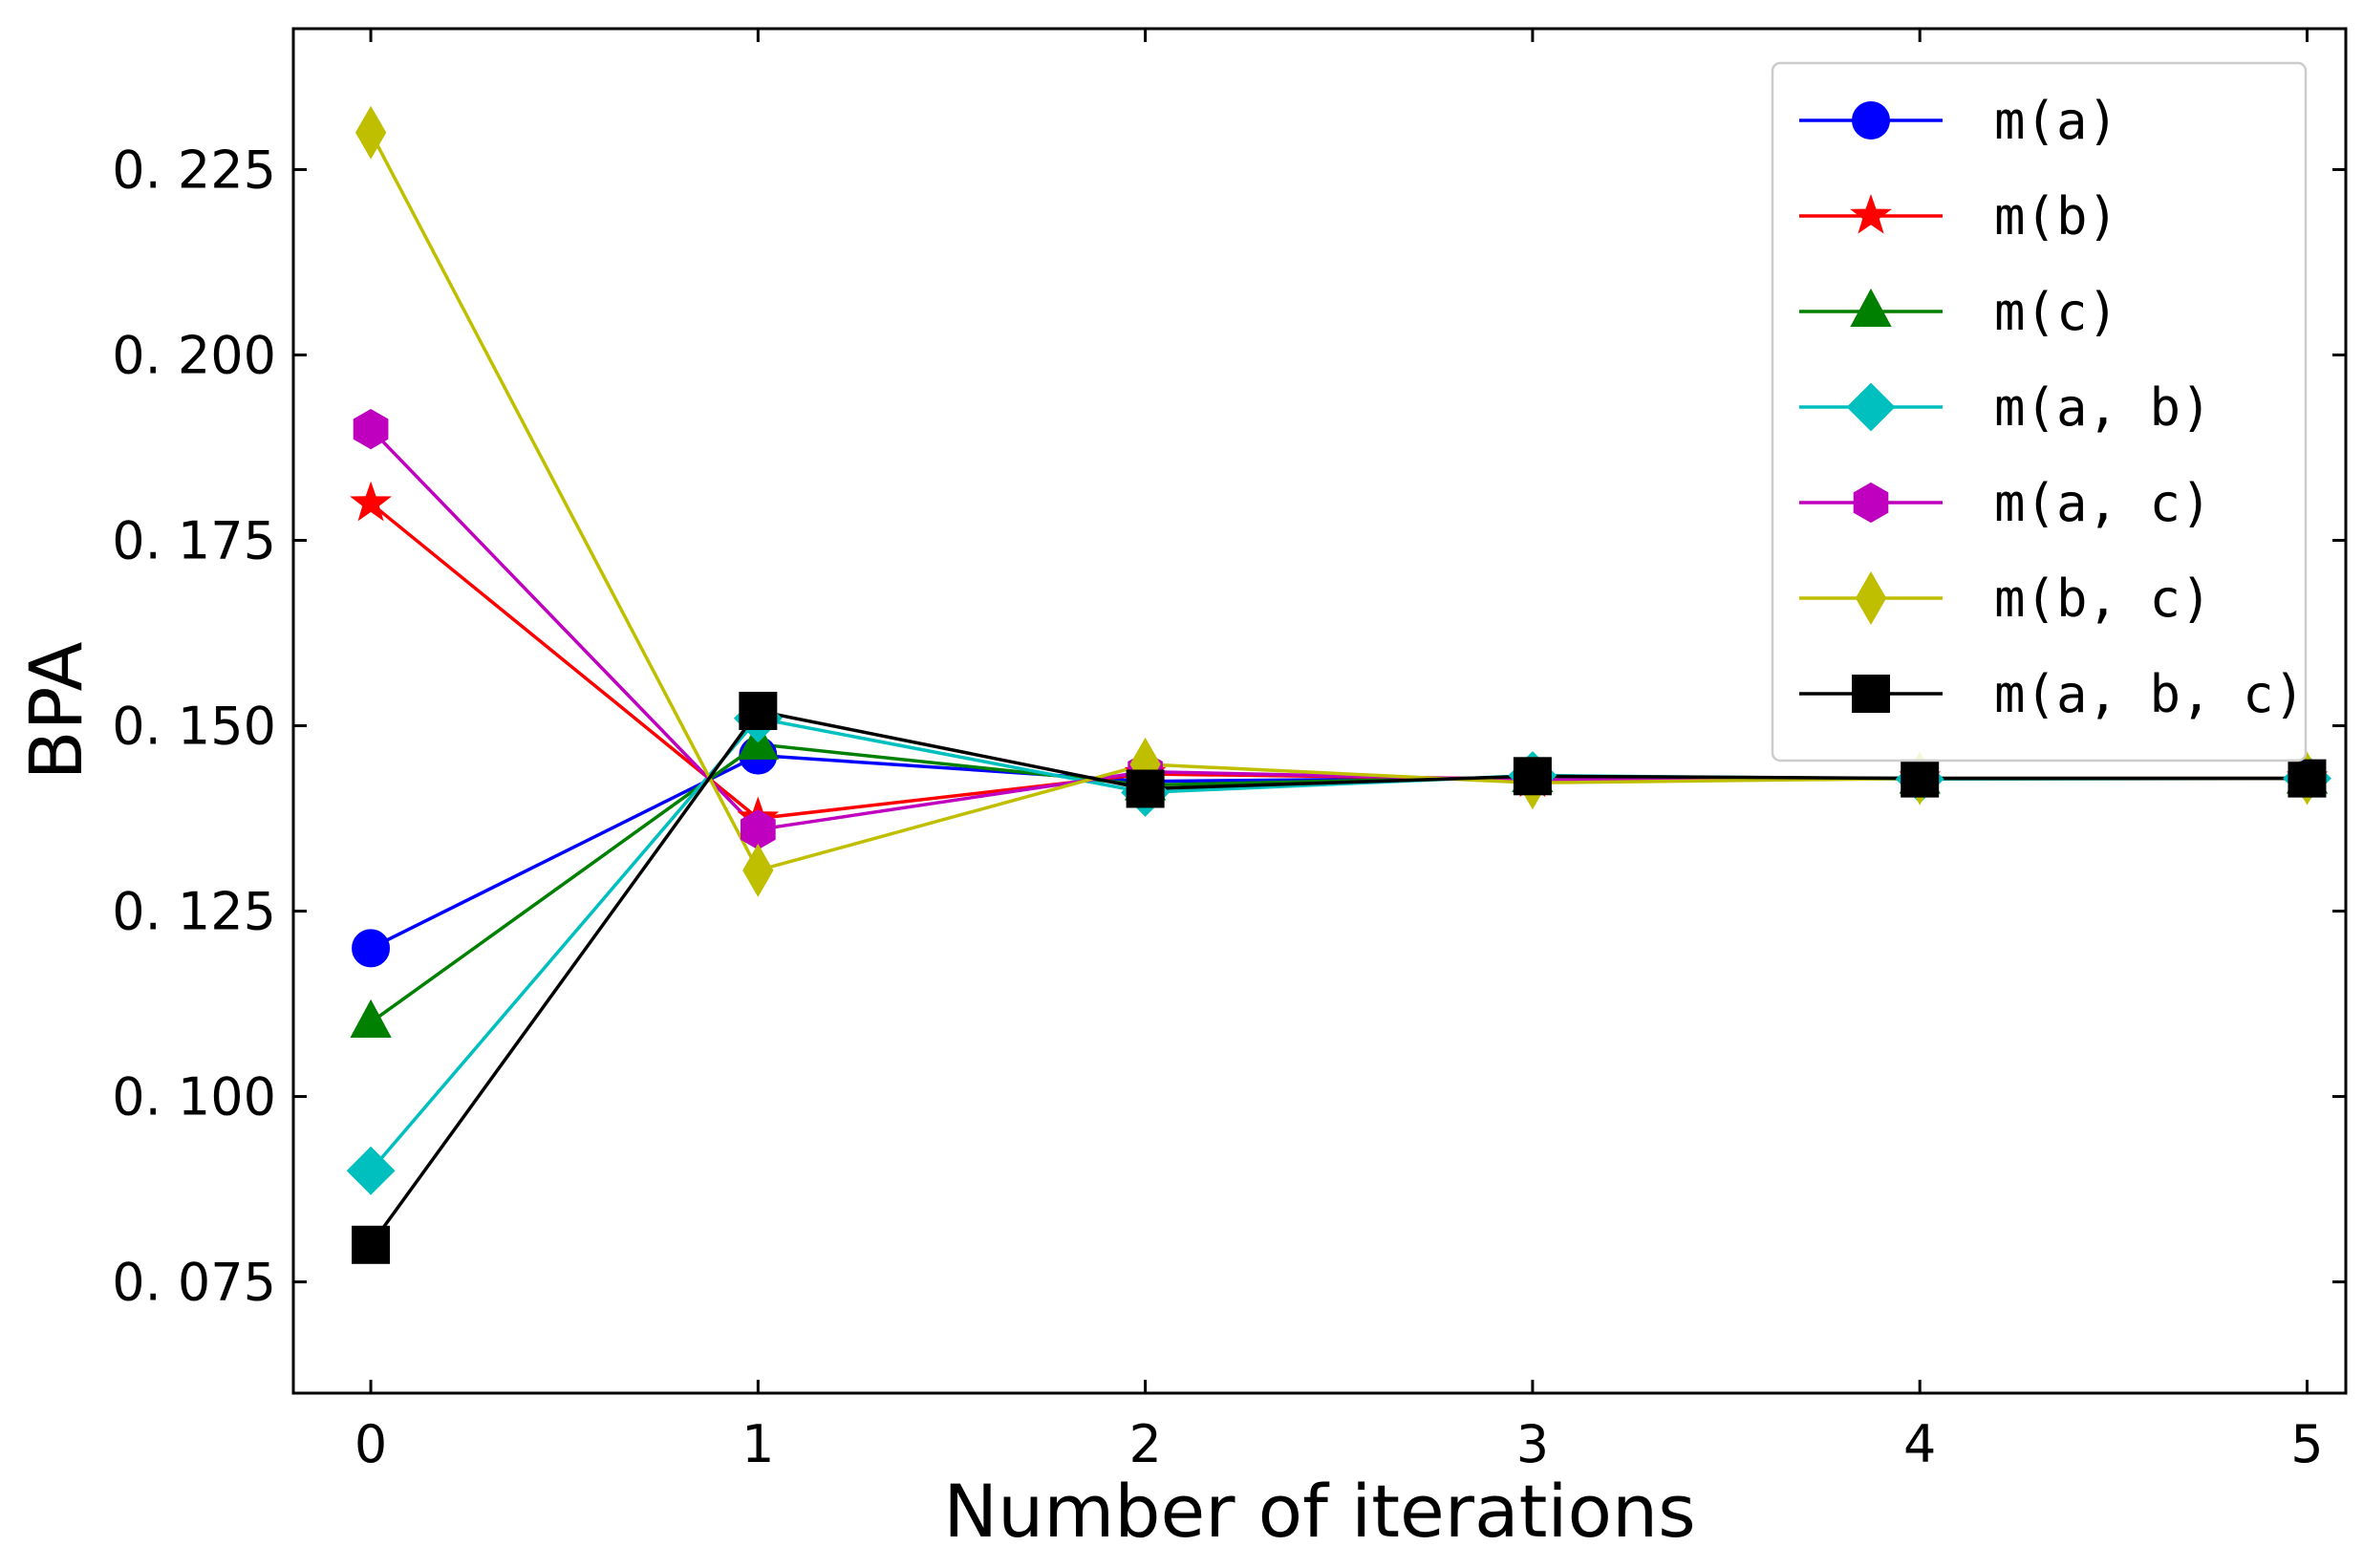 This screenshot has width=2363, height=1568. Describe the element at coordinates (2103, 503) in the screenshot. I see `legend-label-m(a,c): m(a, c)` at that location.